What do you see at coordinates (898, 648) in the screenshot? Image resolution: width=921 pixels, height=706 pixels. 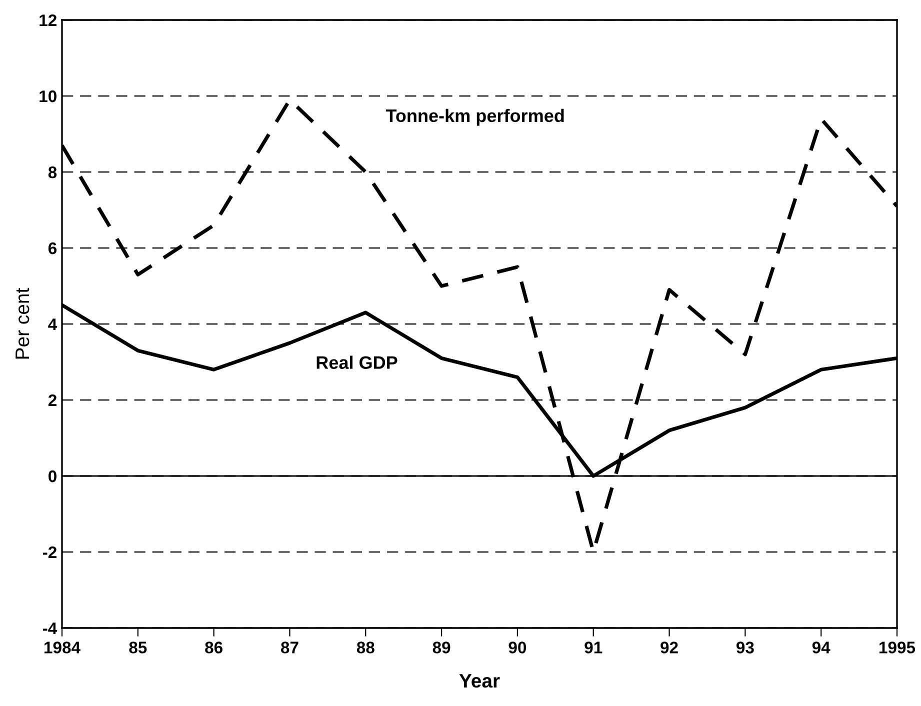 I see `x-tick-label: 1995` at bounding box center [898, 648].